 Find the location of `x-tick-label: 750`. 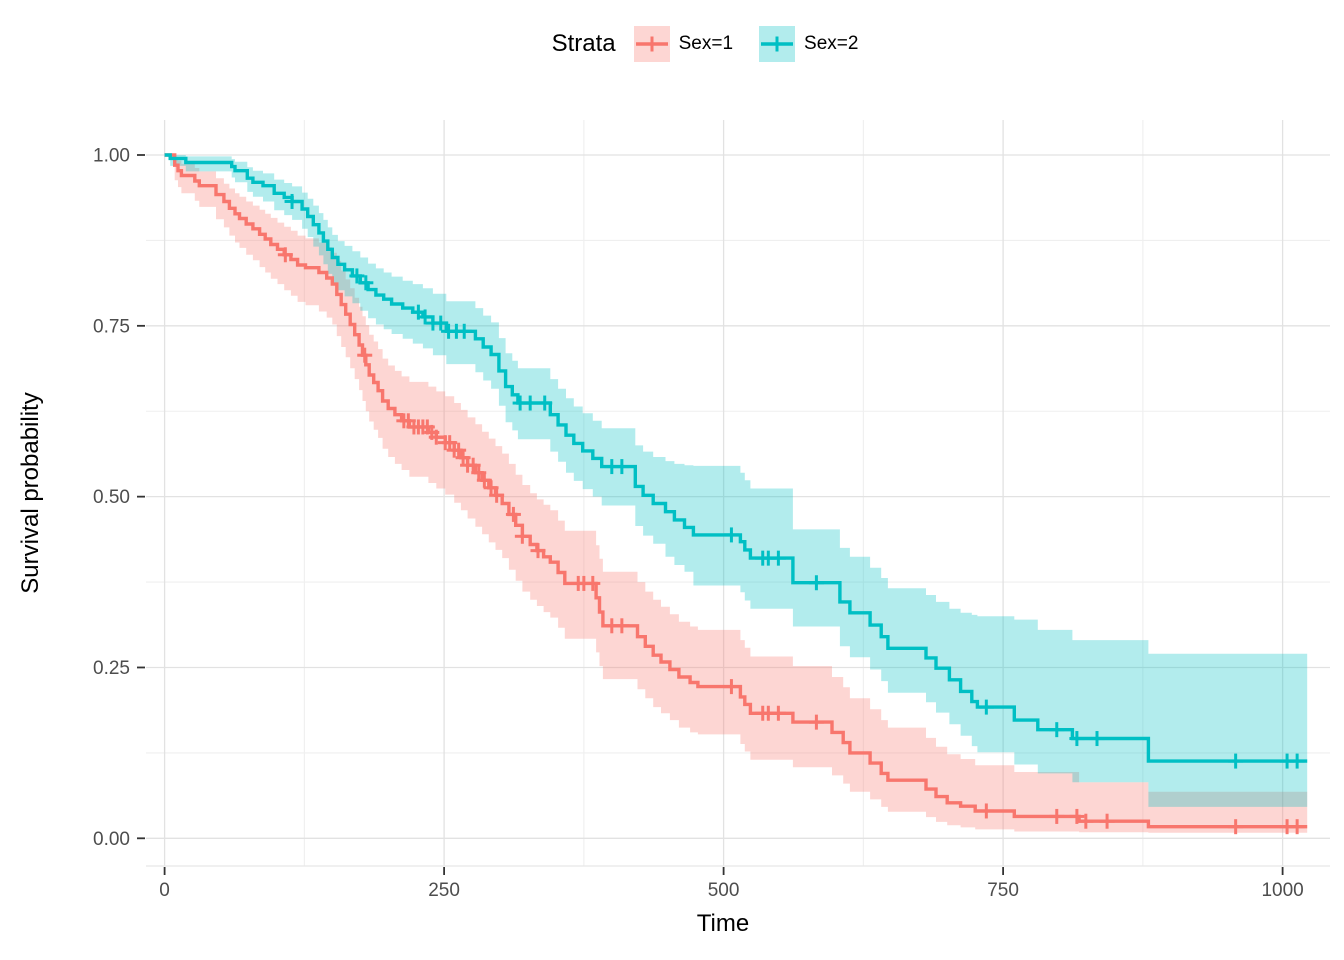

x-tick-label: 750 is located at coordinates (1003, 890).